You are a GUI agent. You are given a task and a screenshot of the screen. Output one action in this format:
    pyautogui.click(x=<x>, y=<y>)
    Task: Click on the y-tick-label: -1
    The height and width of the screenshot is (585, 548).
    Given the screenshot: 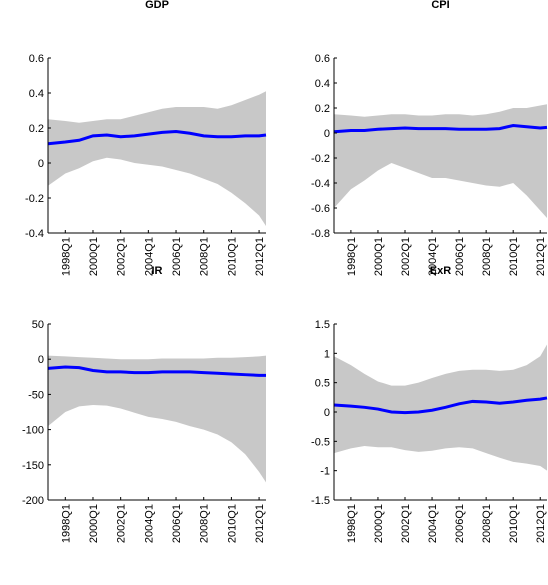 What is the action you would take?
    pyautogui.click(x=325, y=472)
    